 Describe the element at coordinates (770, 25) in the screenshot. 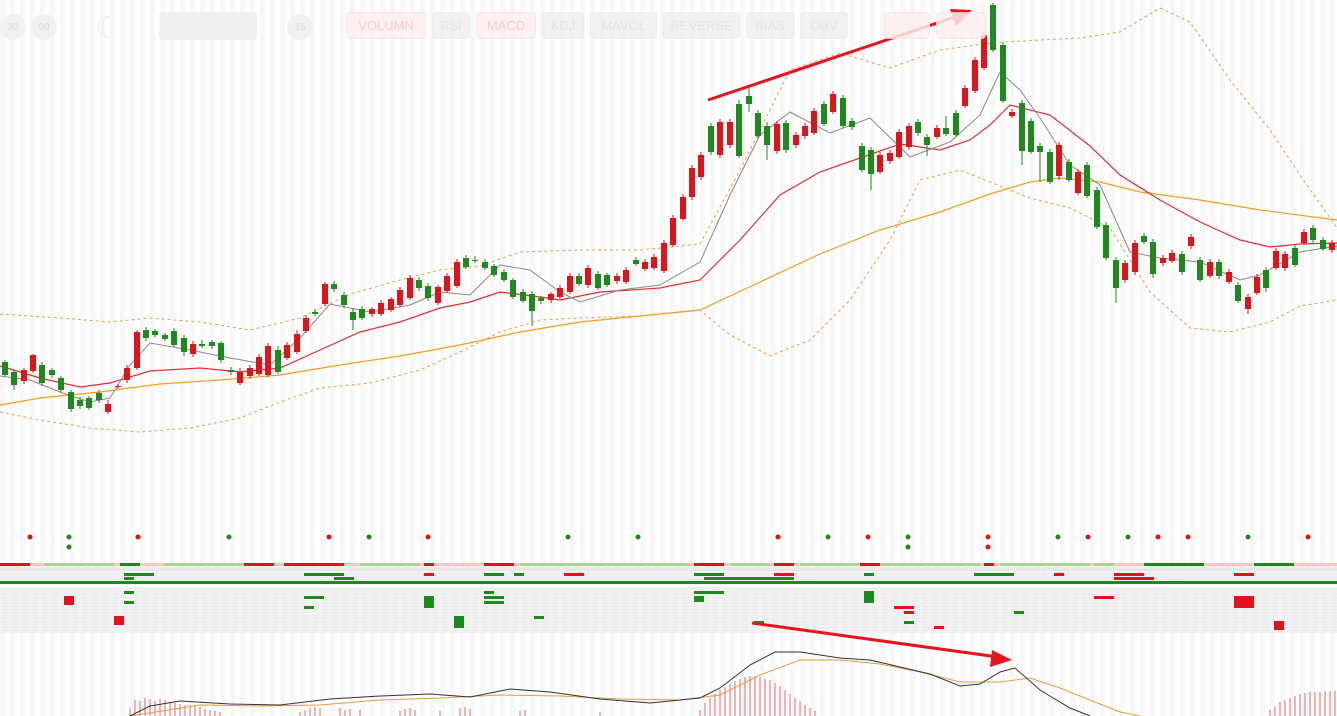

I see `tab-bias: BIAS` at that location.